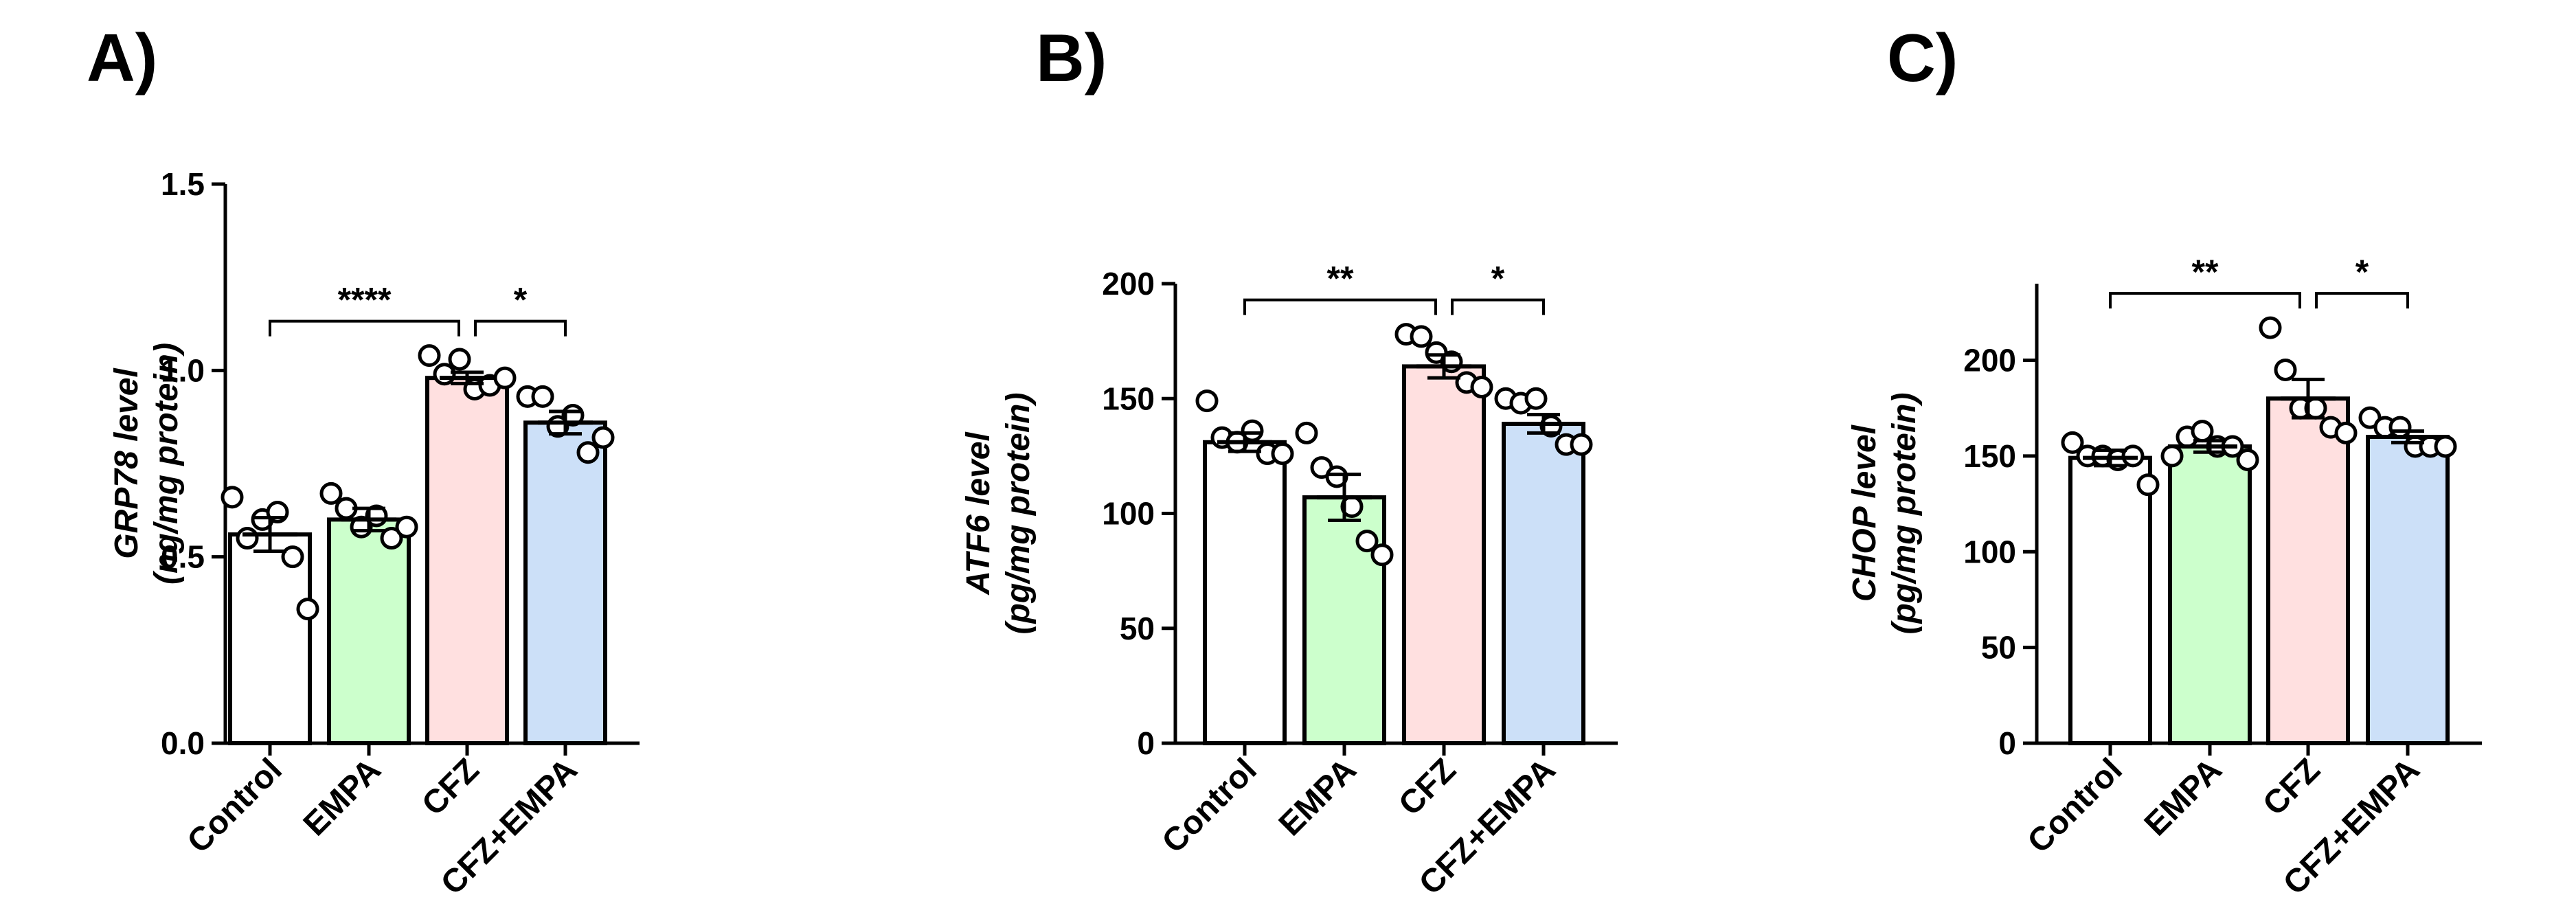  What do you see at coordinates (183, 370) in the screenshot?
I see `y-tick-label: 1.0` at bounding box center [183, 370].